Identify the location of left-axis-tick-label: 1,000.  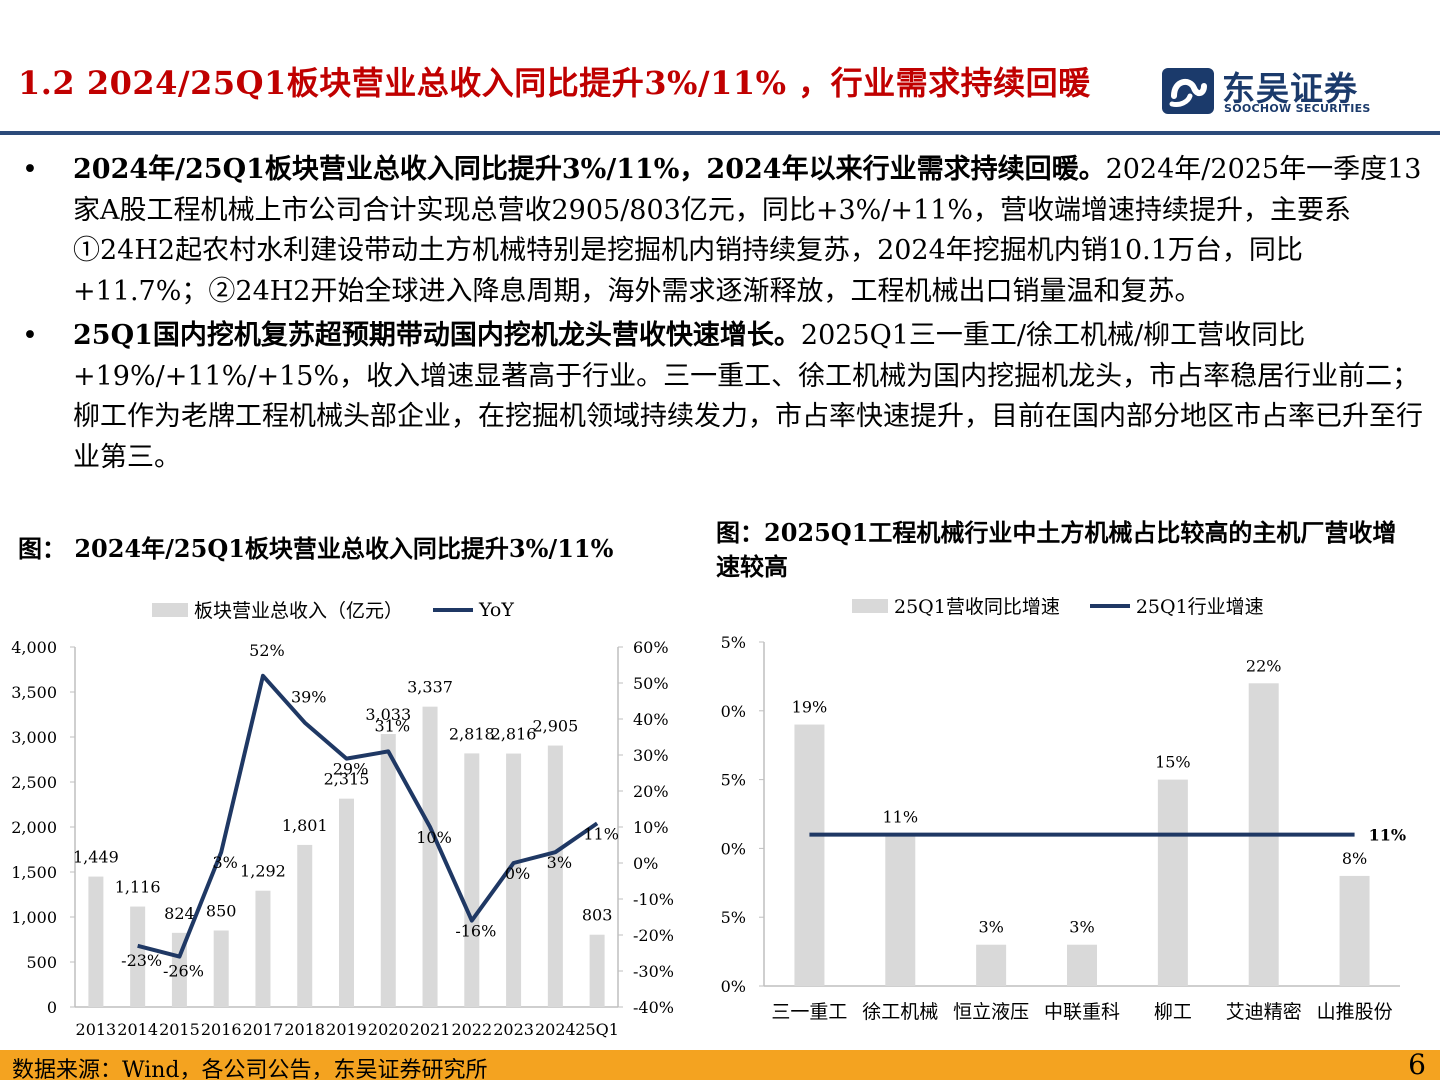
(34, 917).